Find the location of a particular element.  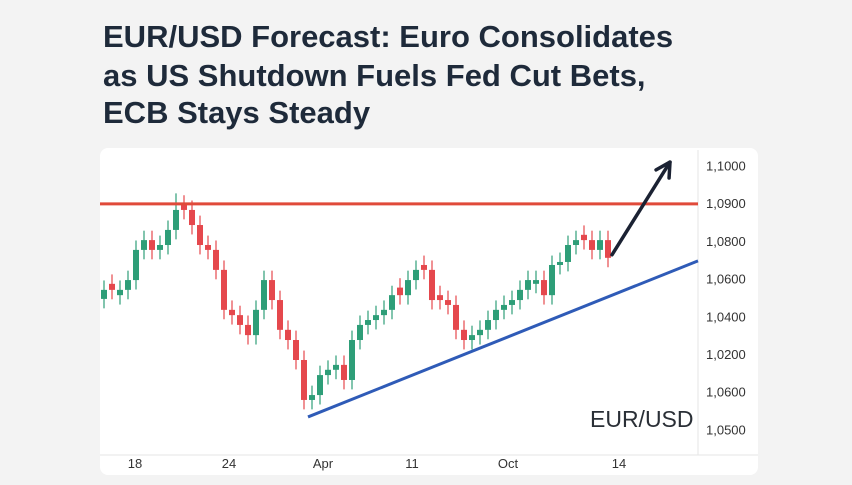

x-tick-label: Oct is located at coordinates (508, 463).